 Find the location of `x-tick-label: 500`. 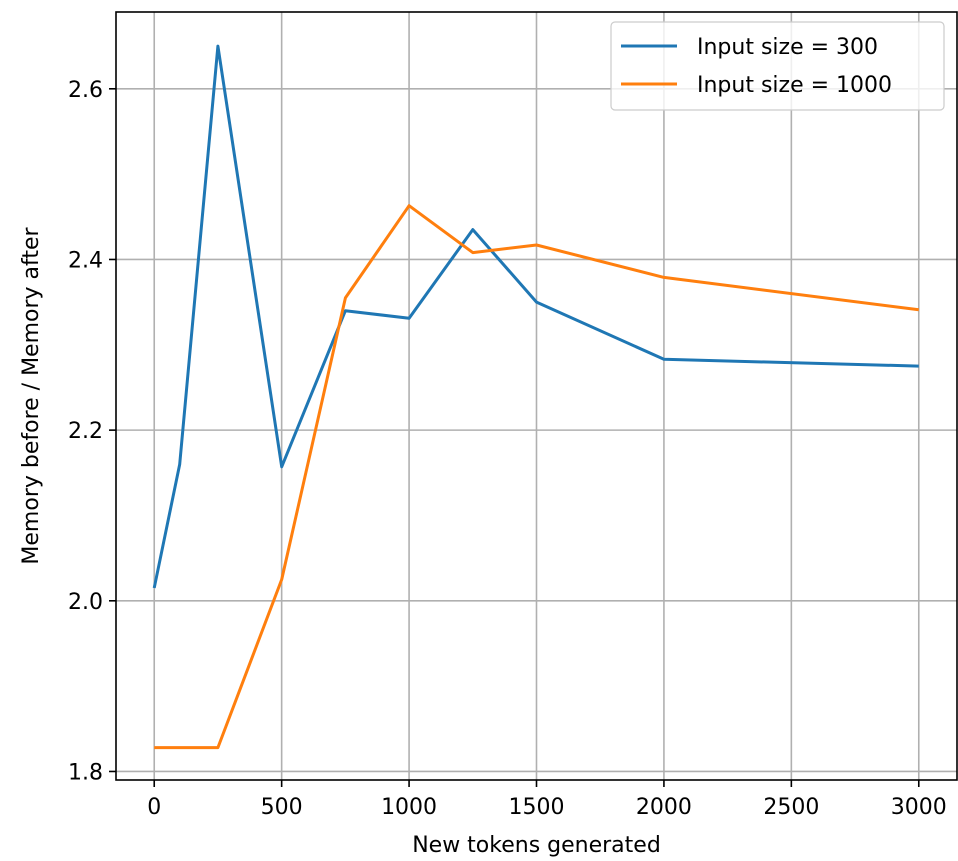

x-tick-label: 500 is located at coordinates (282, 807).